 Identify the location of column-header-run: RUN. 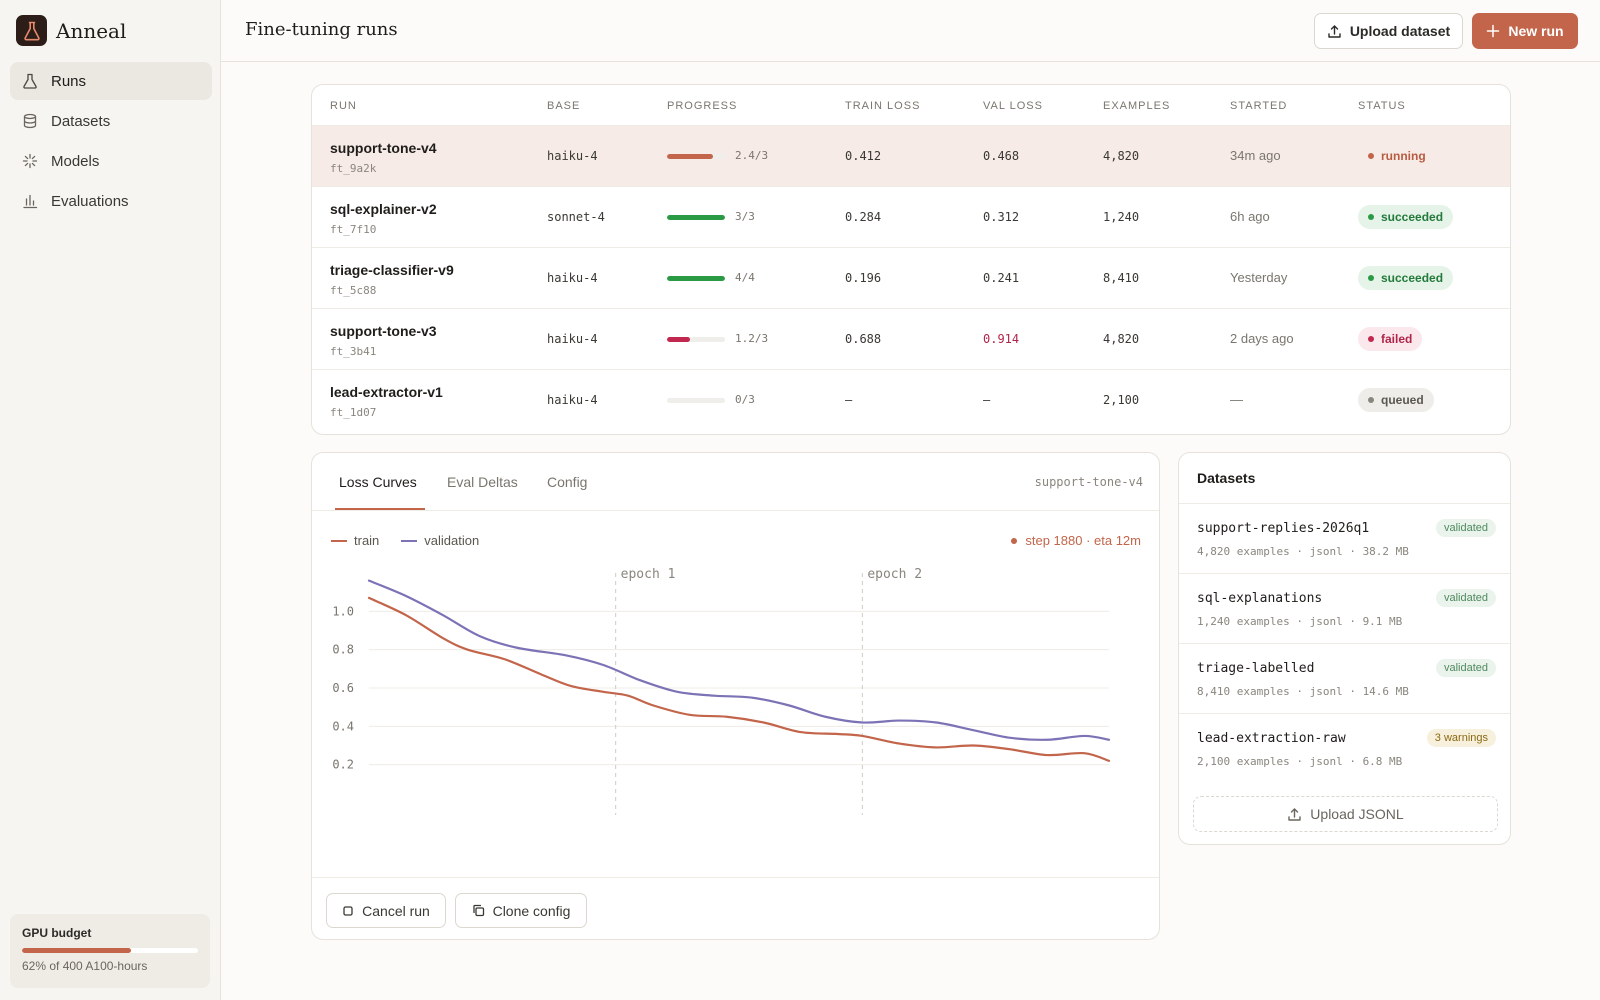
(343, 106).